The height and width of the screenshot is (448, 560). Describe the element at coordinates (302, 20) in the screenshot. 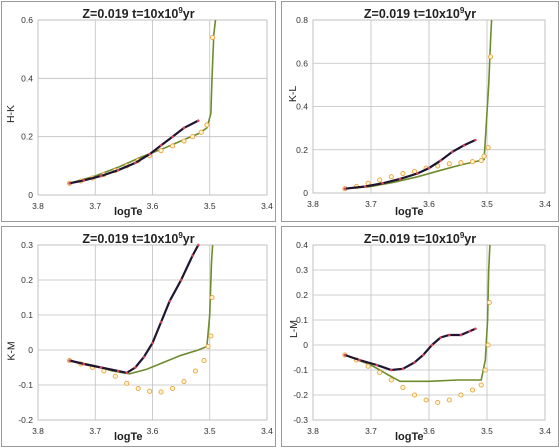

I see `y-tick-label: 0.8` at that location.